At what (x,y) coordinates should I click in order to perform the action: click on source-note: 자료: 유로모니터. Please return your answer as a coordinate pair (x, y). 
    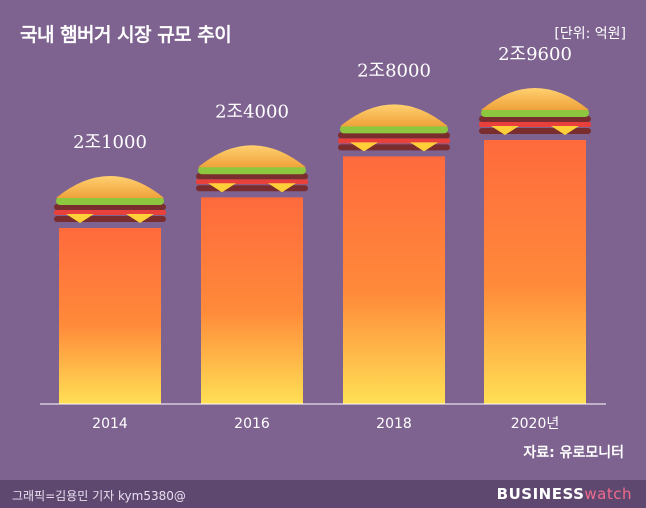
    Looking at the image, I should click on (573, 453).